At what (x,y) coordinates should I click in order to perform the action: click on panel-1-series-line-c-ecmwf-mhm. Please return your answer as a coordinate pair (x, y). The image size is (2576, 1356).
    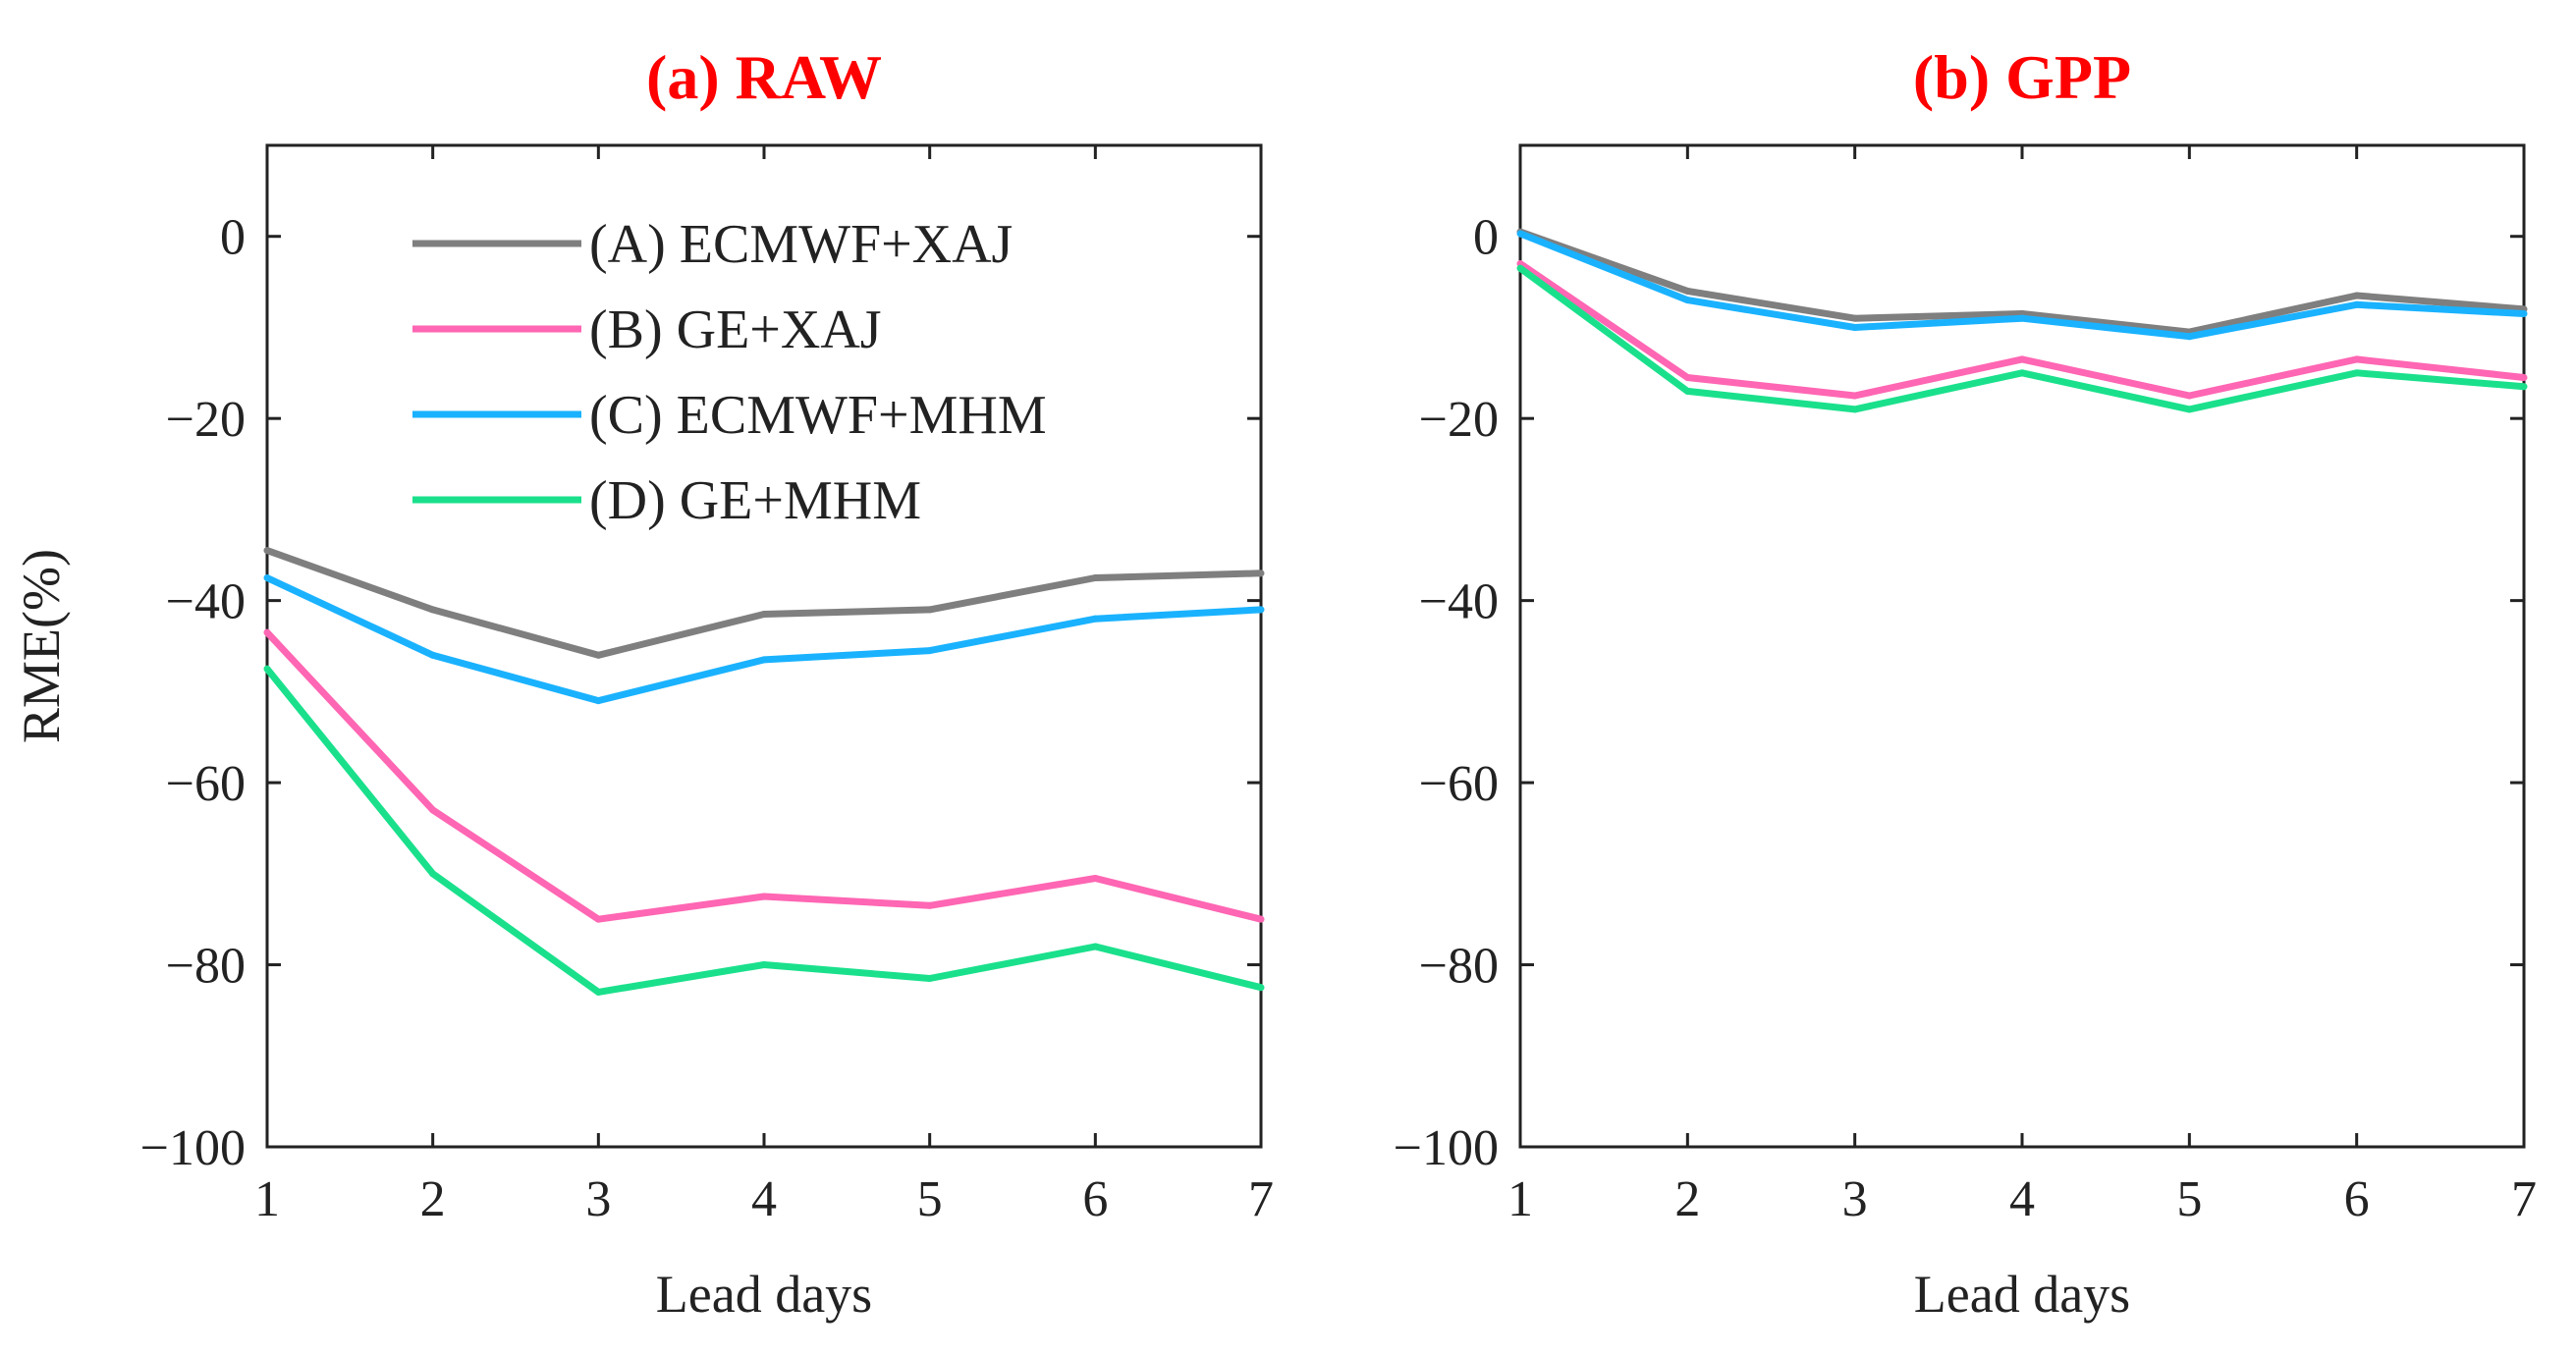
    Looking at the image, I should click on (763, 639).